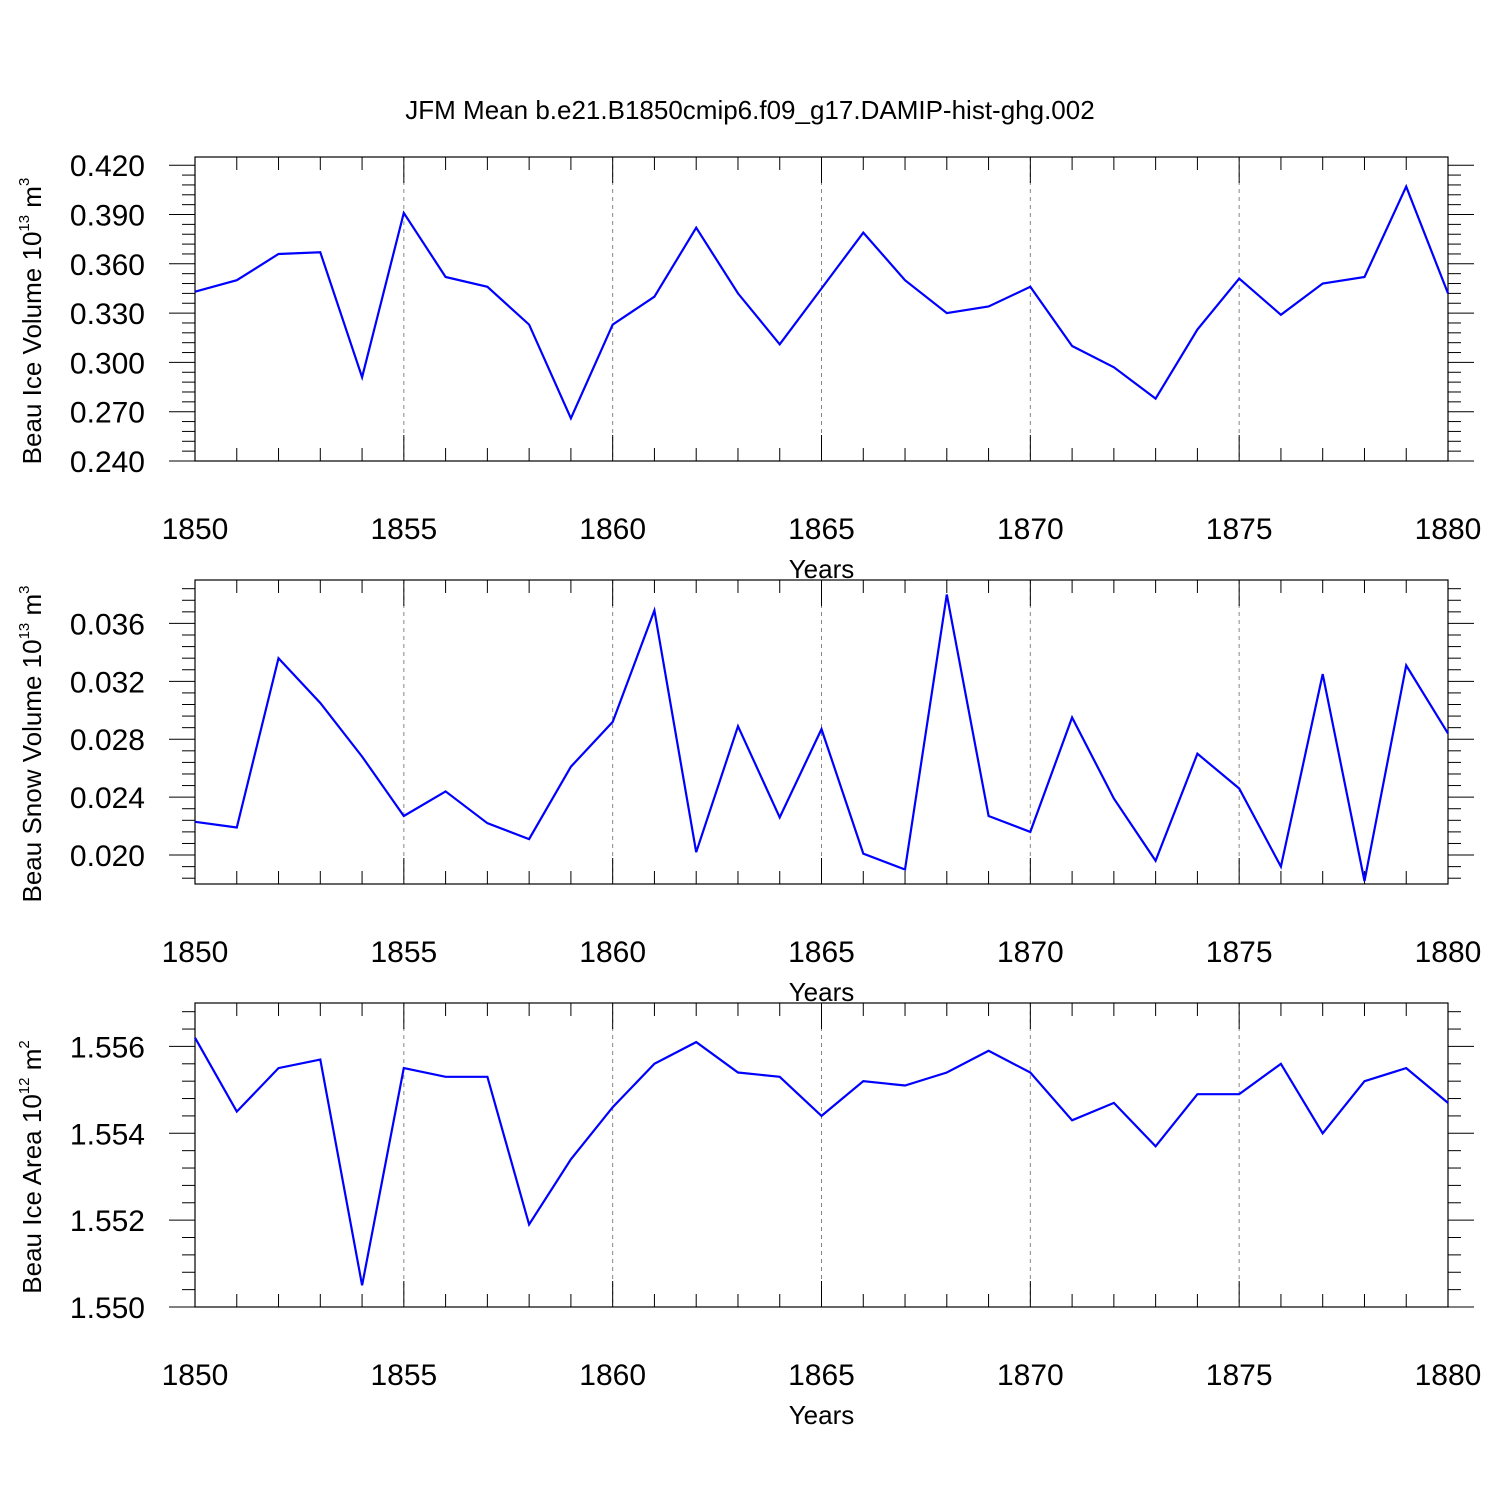  What do you see at coordinates (107, 462) in the screenshot?
I see `y-tick-label: 0.240` at bounding box center [107, 462].